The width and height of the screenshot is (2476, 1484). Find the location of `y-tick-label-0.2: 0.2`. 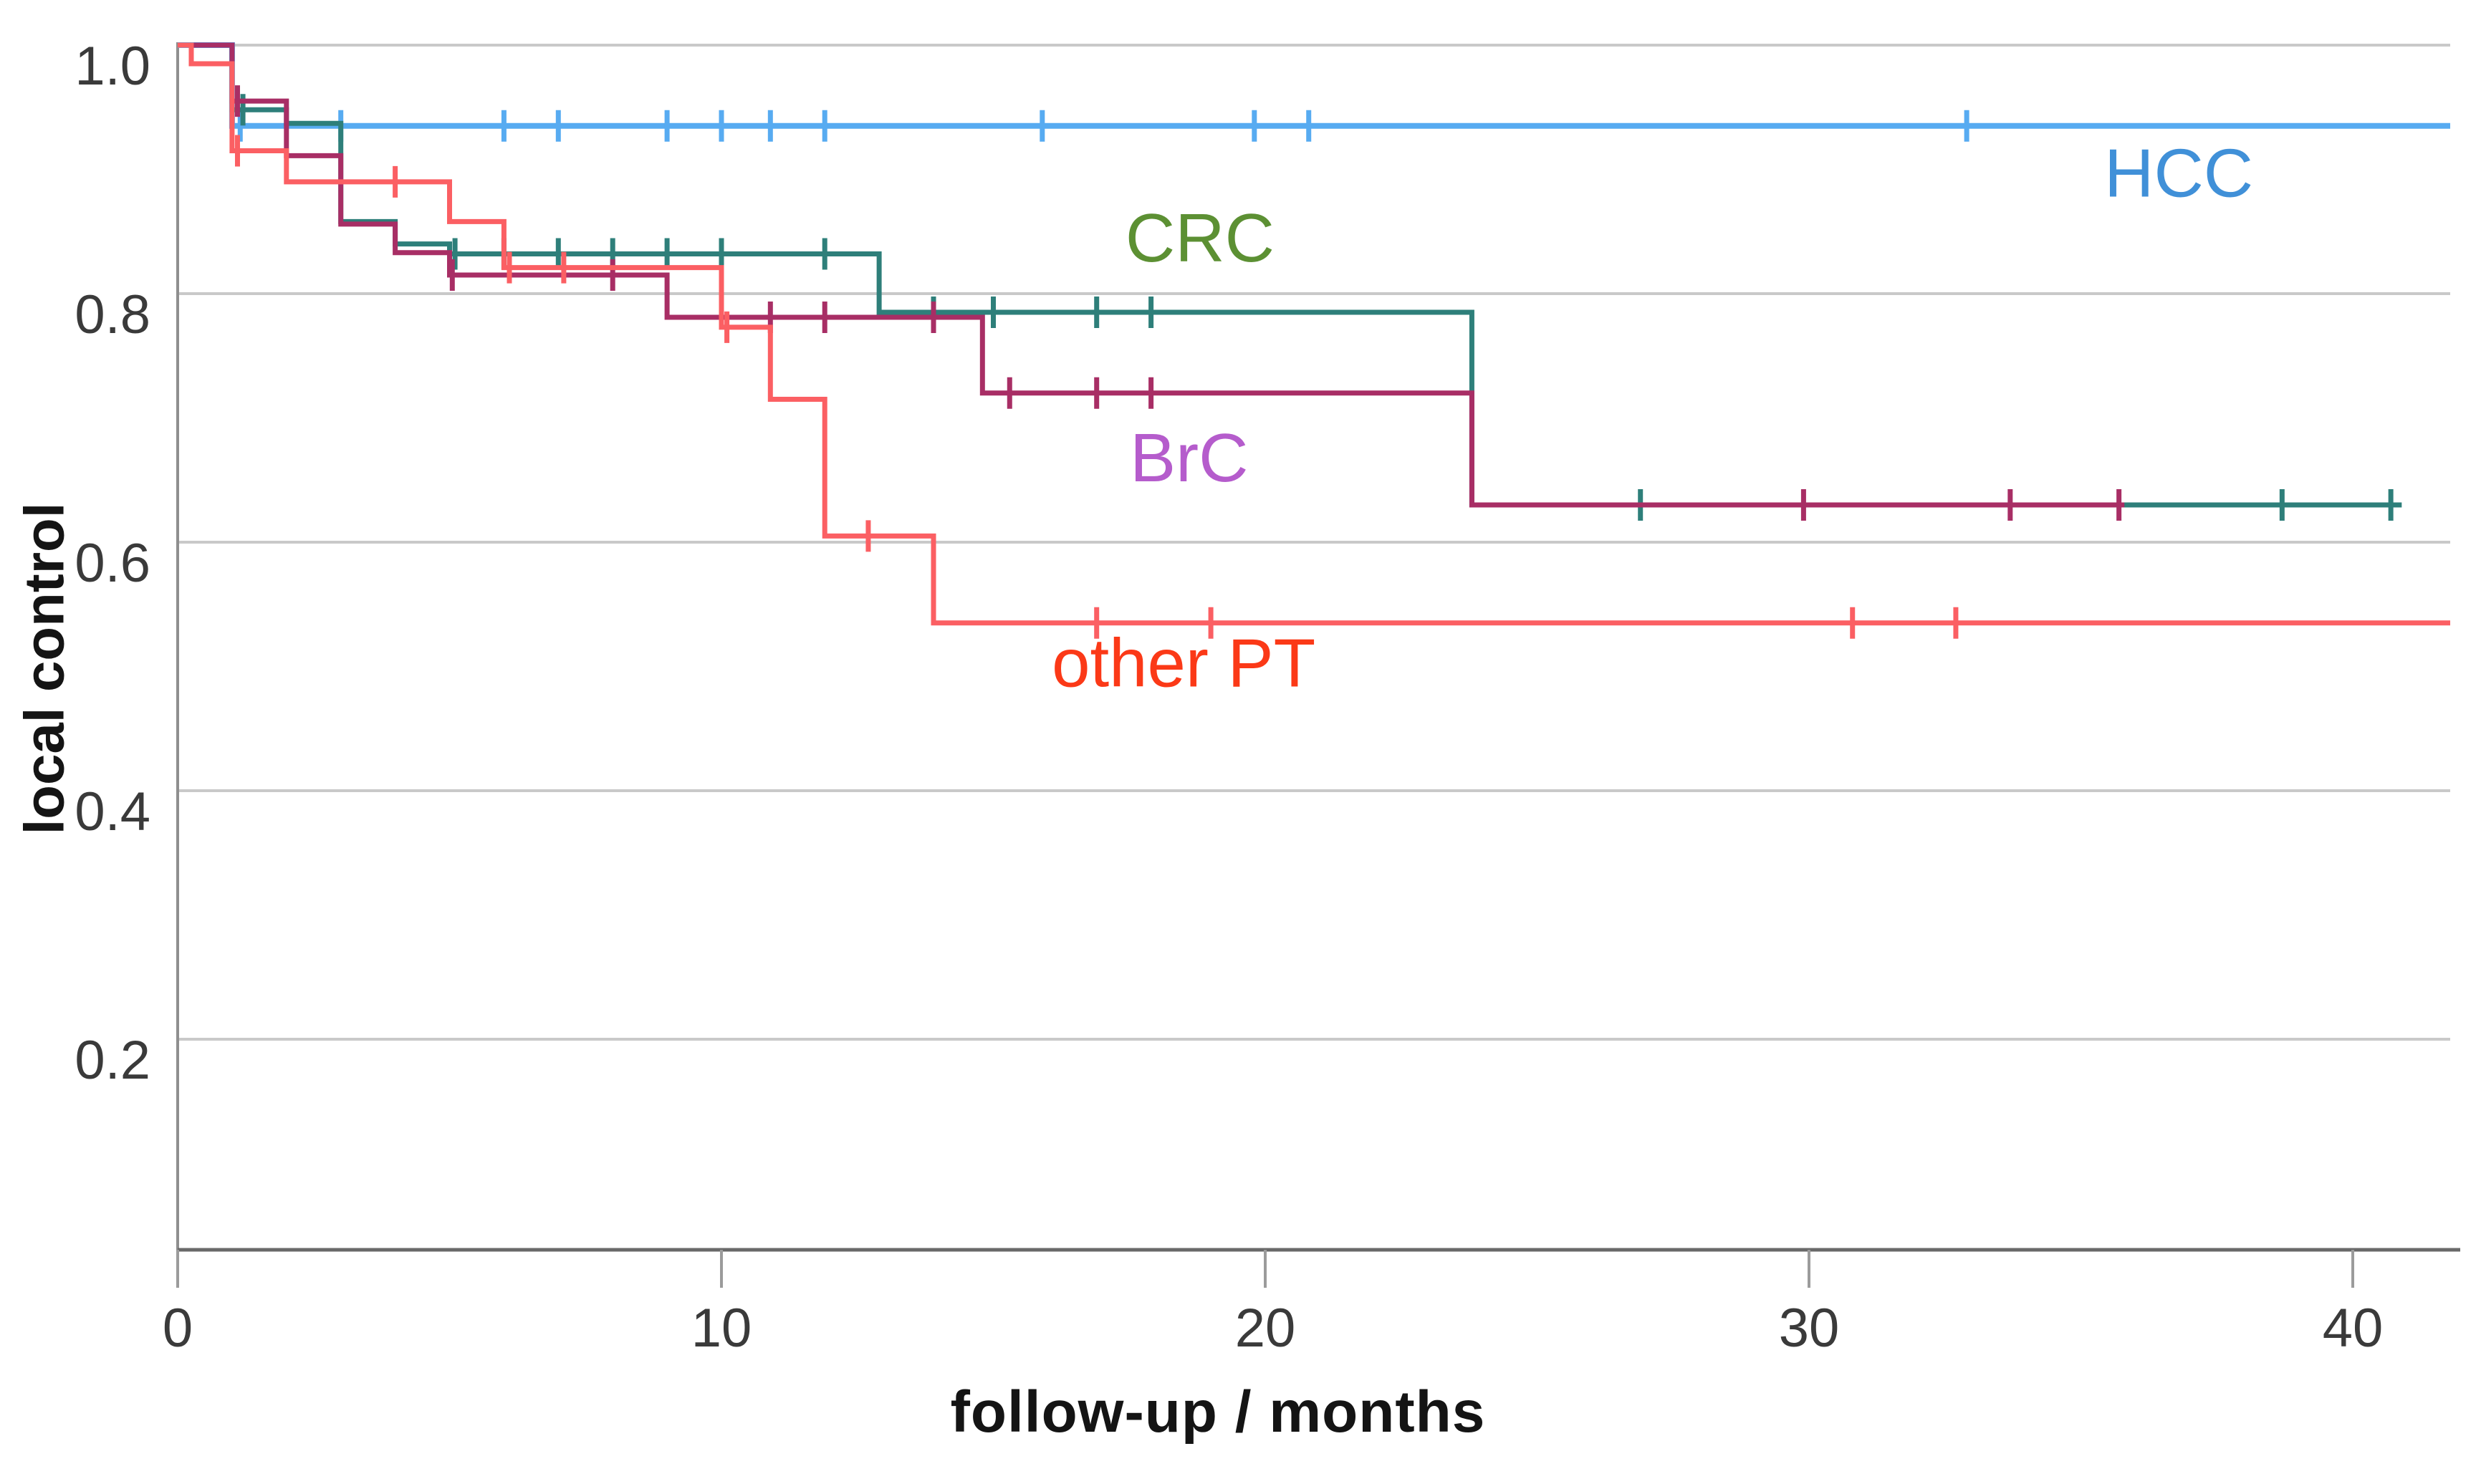

y-tick-label-0.2: 0.2 is located at coordinates (113, 1060).